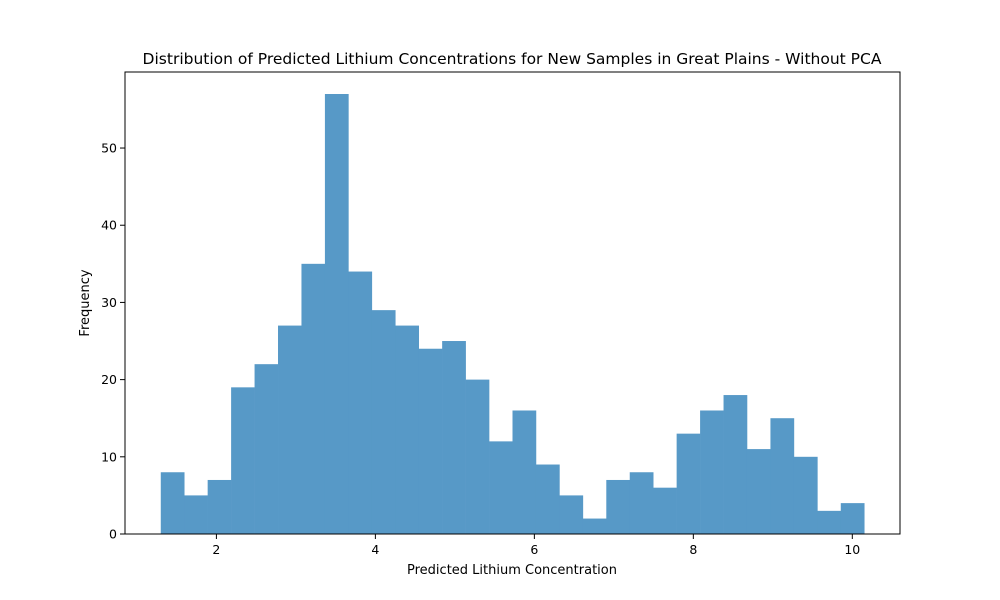 This screenshot has height=600, width=1000. What do you see at coordinates (109, 456) in the screenshot?
I see `y-tick-label: 10` at bounding box center [109, 456].